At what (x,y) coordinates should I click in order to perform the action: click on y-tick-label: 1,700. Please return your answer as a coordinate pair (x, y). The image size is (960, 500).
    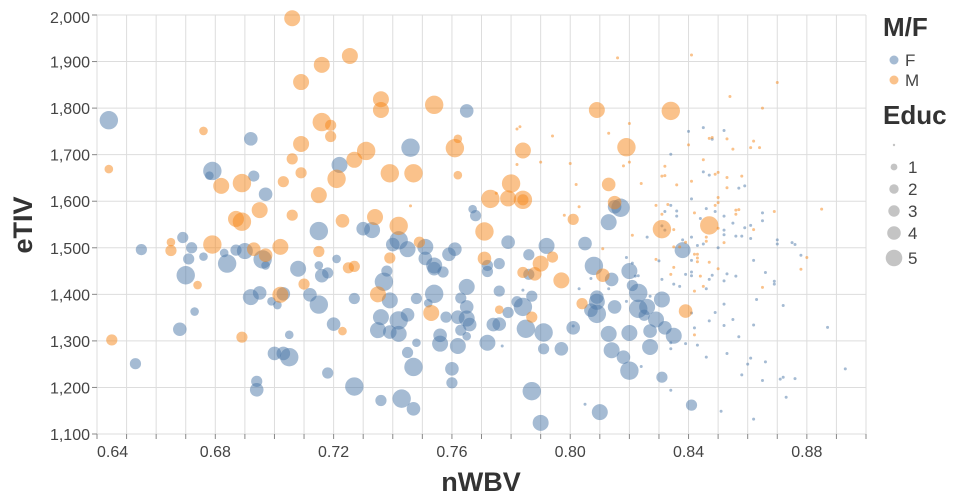
    Looking at the image, I should click on (70, 156).